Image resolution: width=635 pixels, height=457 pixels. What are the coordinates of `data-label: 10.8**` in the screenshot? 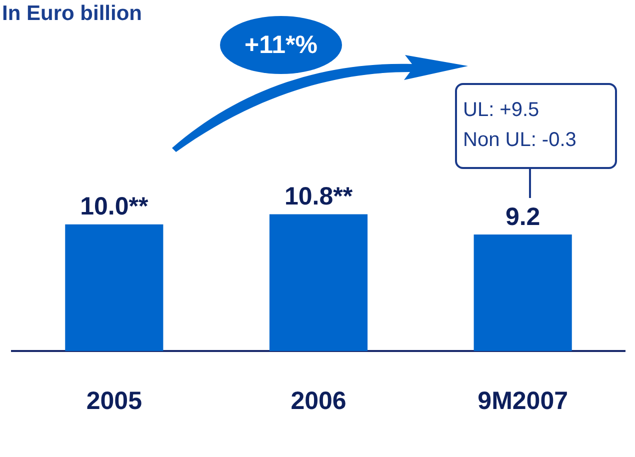 It's located at (318, 196).